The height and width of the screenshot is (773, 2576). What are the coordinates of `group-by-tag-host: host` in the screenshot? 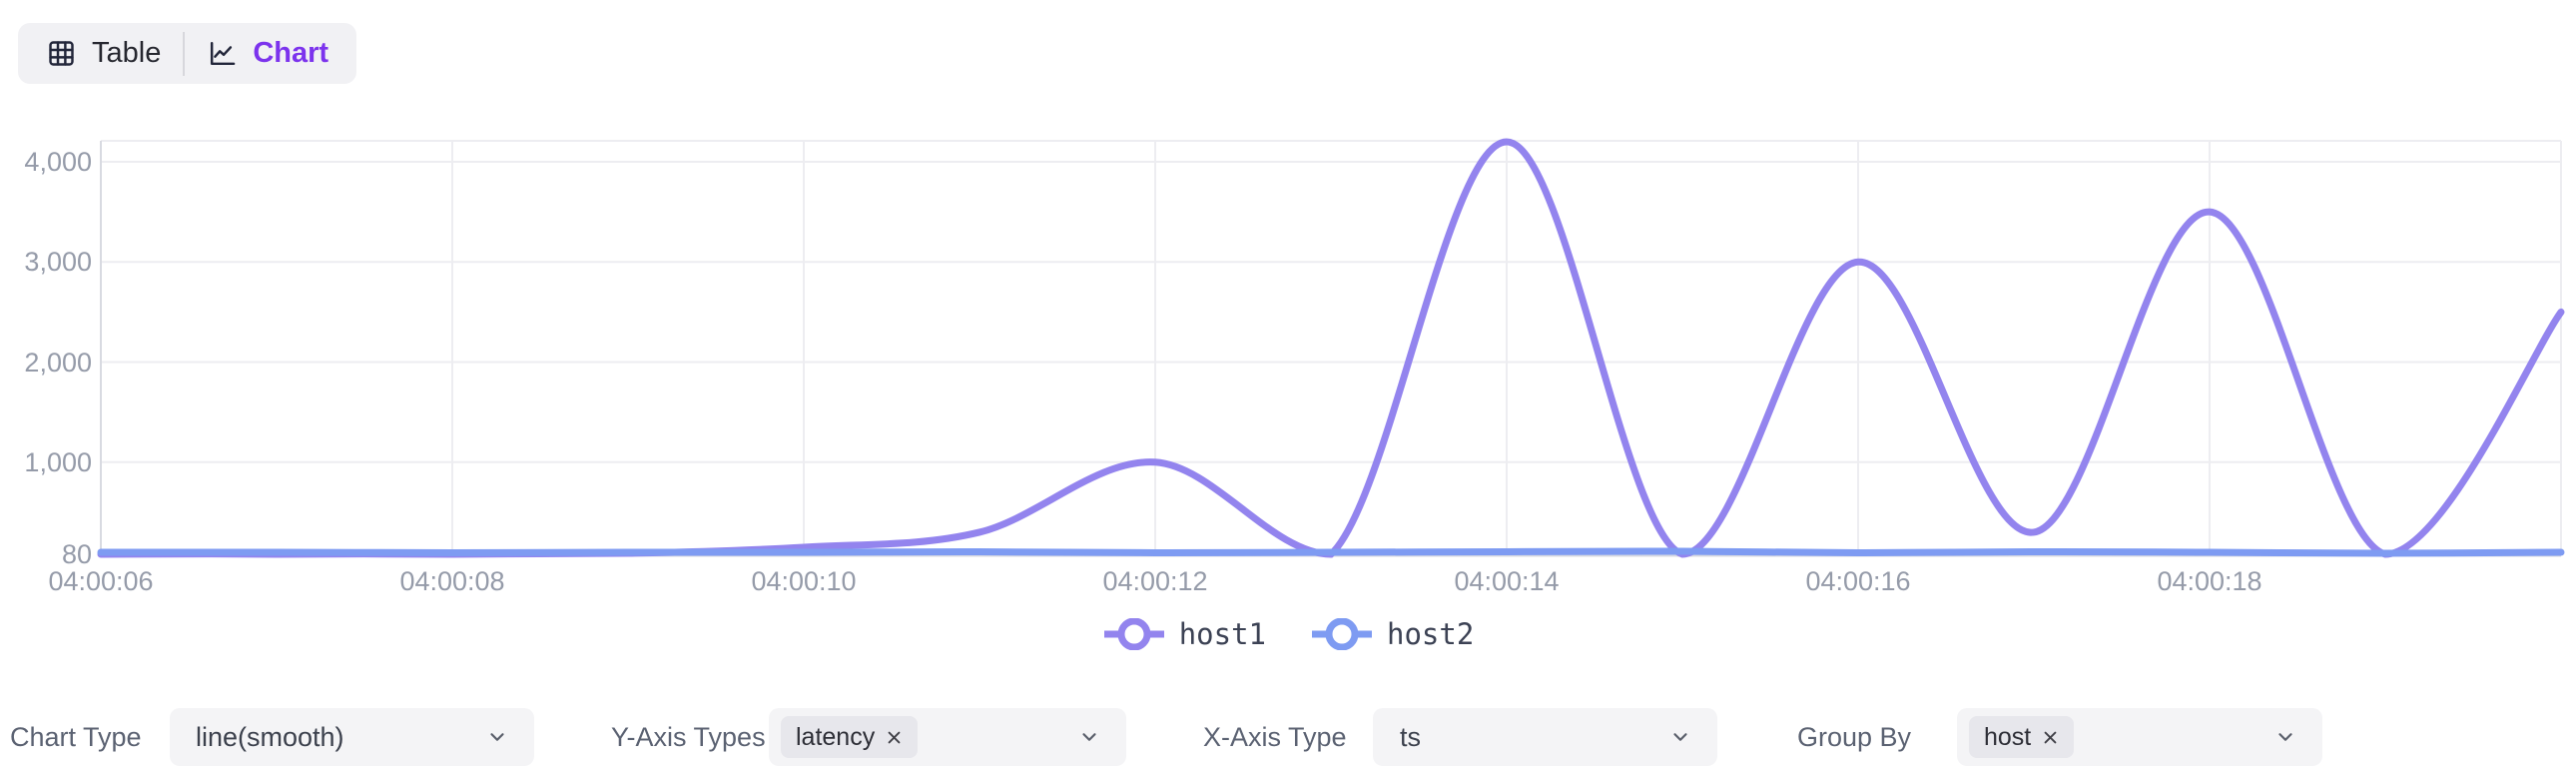 It's located at (2022, 737).